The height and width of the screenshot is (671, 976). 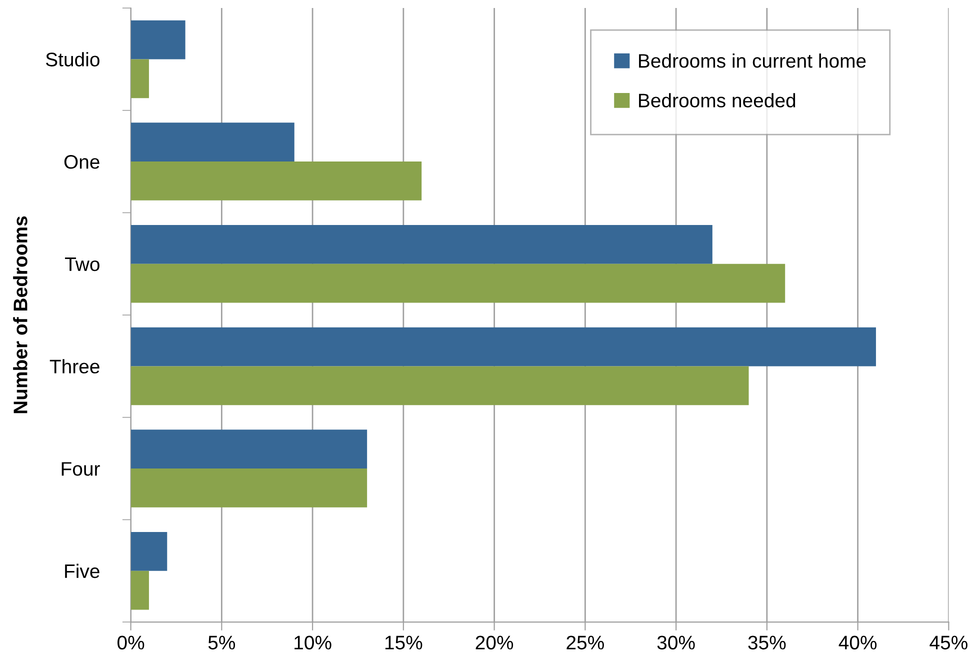 I want to click on x-tick-label: 20%, so click(x=495, y=643).